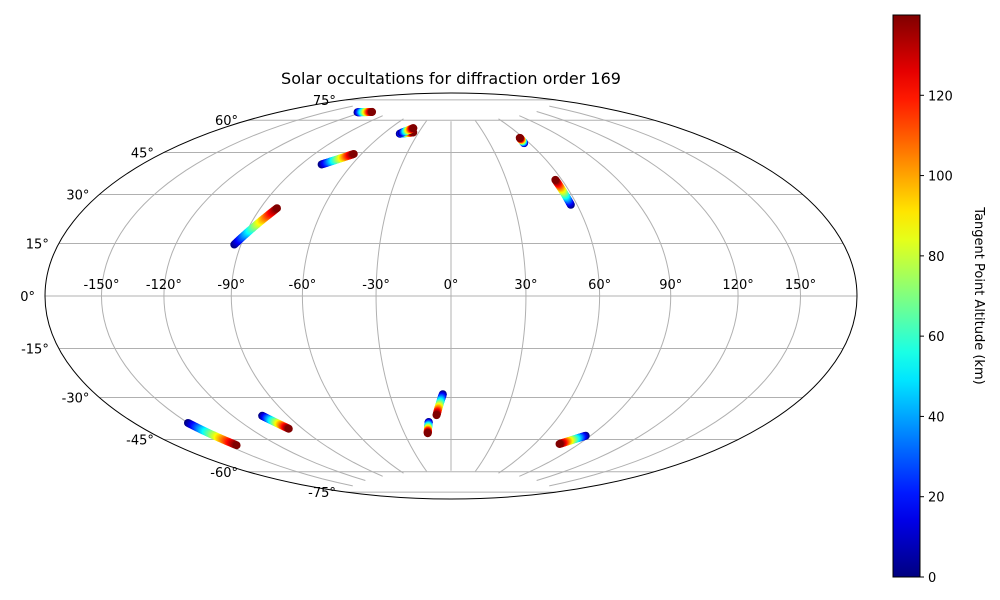 This screenshot has height=600, width=1000. I want to click on latitude-tick-label: 30°, so click(77, 196).